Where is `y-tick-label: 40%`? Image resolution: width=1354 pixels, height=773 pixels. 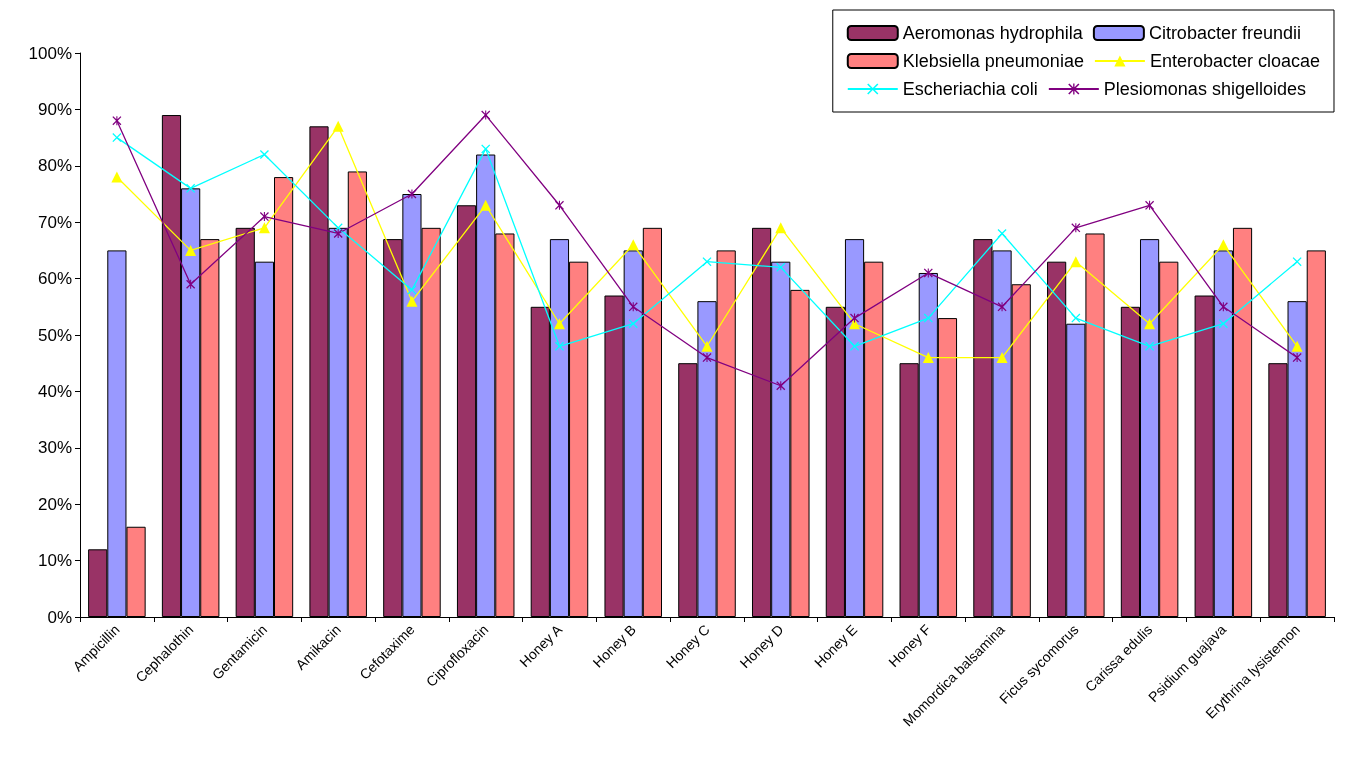 y-tick-label: 40% is located at coordinates (54, 391).